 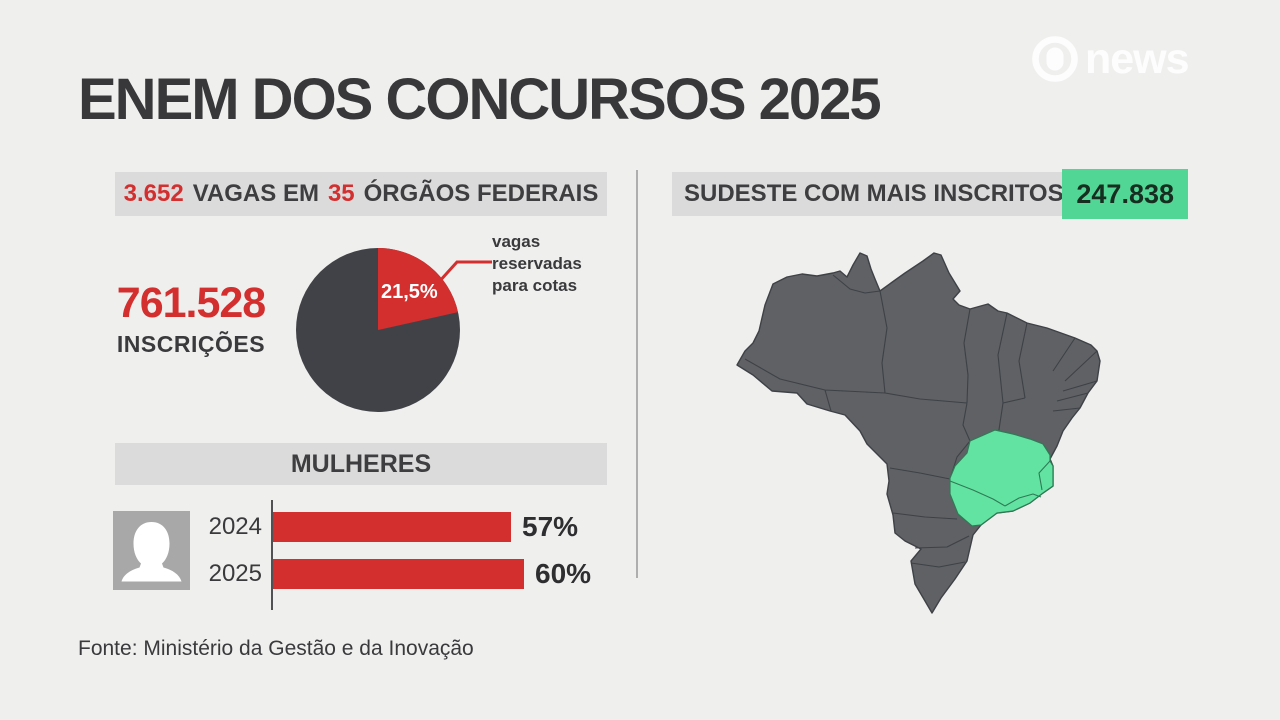 I want to click on sudeste-banner: SUDESTE COM MAIS INSCRITOS: 247.838, so click(x=930, y=194).